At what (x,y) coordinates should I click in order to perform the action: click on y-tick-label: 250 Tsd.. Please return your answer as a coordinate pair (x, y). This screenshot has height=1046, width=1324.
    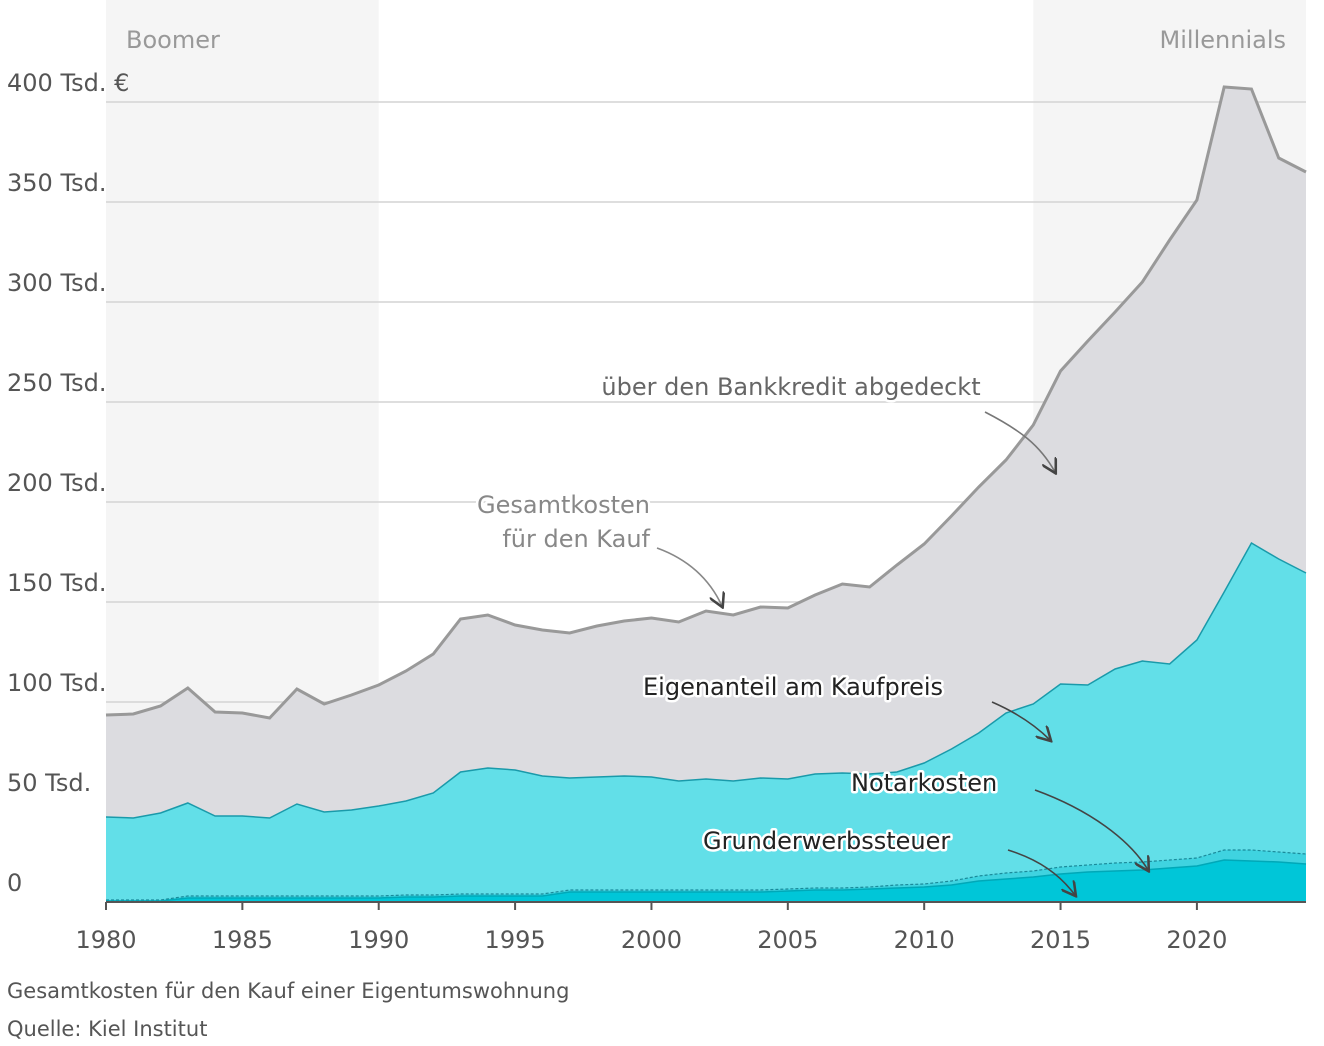
    Looking at the image, I should click on (57, 383).